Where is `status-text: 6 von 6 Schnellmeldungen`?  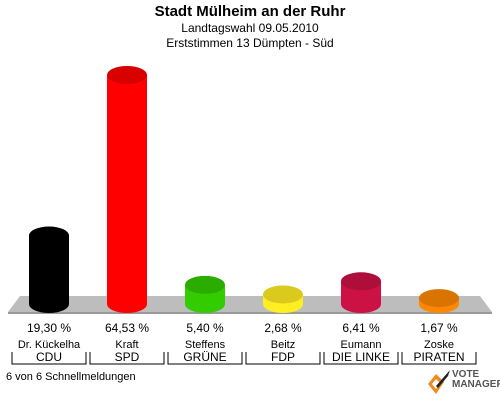 status-text: 6 von 6 Schnellmeldungen is located at coordinates (71, 377).